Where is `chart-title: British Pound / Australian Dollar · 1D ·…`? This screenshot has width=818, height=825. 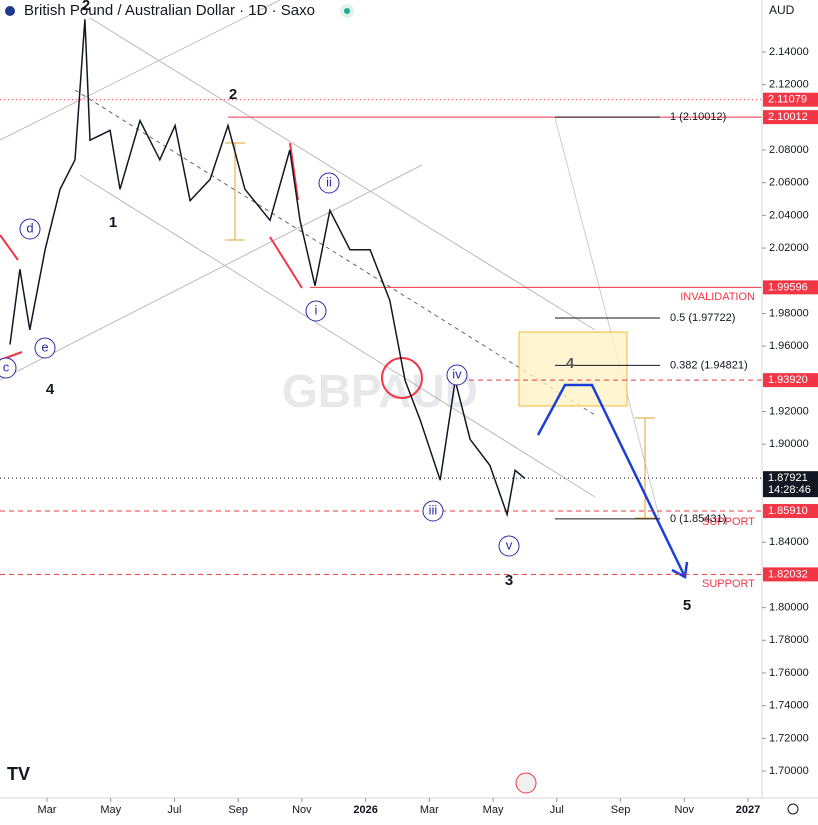 chart-title: British Pound / Australian Dollar · 1D ·… is located at coordinates (169, 10).